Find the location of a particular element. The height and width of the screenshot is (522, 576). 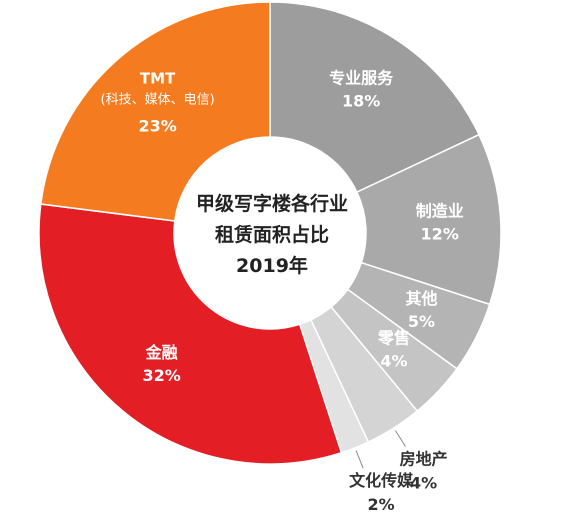

slice-label-name: 专业服务 is located at coordinates (361, 78).